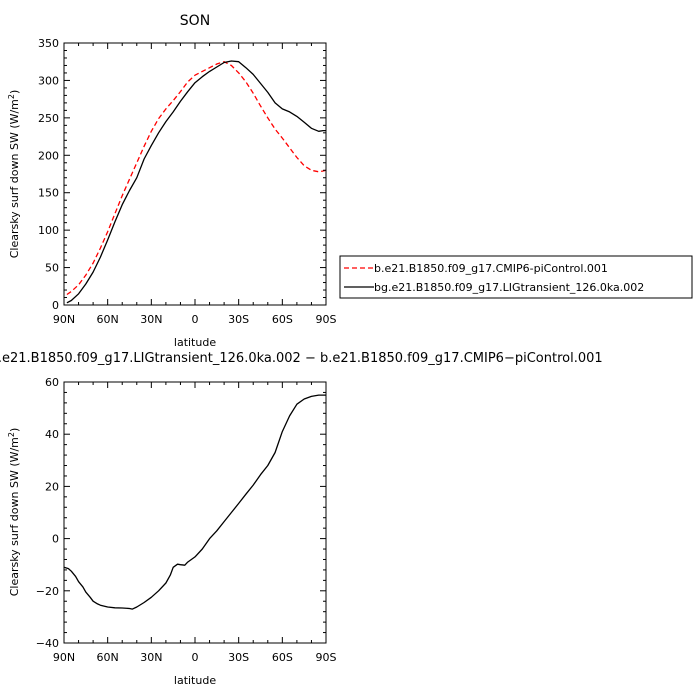 The height and width of the screenshot is (700, 700). I want to click on top-xtick-label: 90S, so click(326, 319).